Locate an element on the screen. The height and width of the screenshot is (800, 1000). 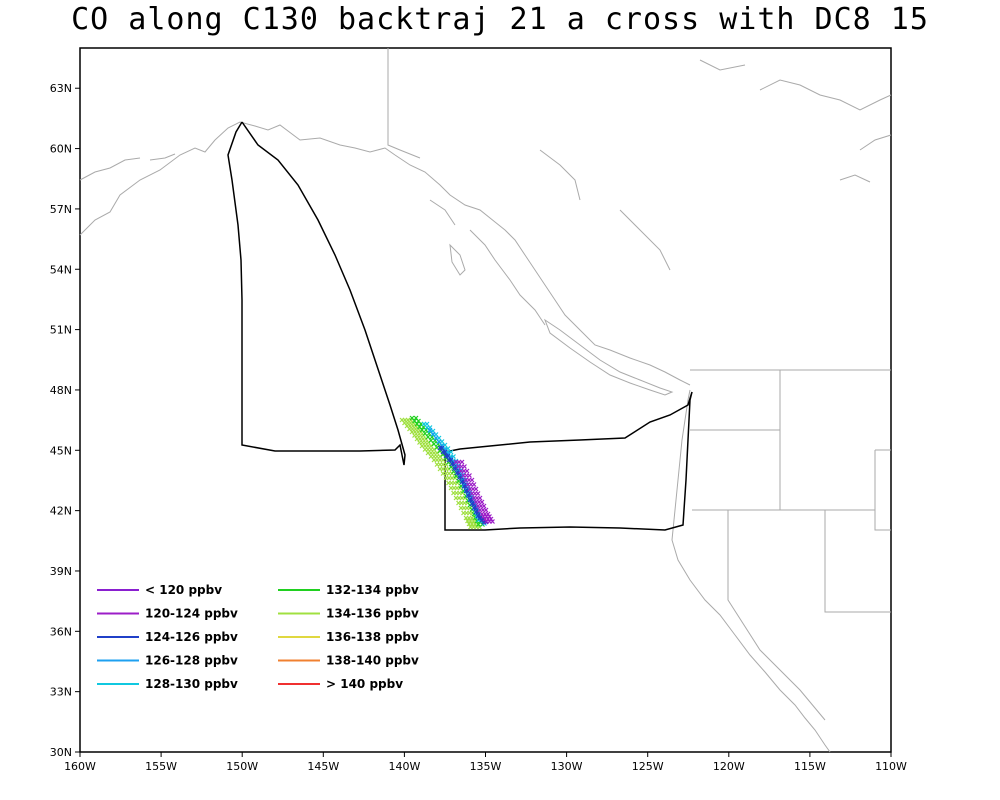
y-axis: 30N 33N 36N 39N 42N 45N 48N 51N 54N 57N 60N 63N is located at coordinates (65, 420).